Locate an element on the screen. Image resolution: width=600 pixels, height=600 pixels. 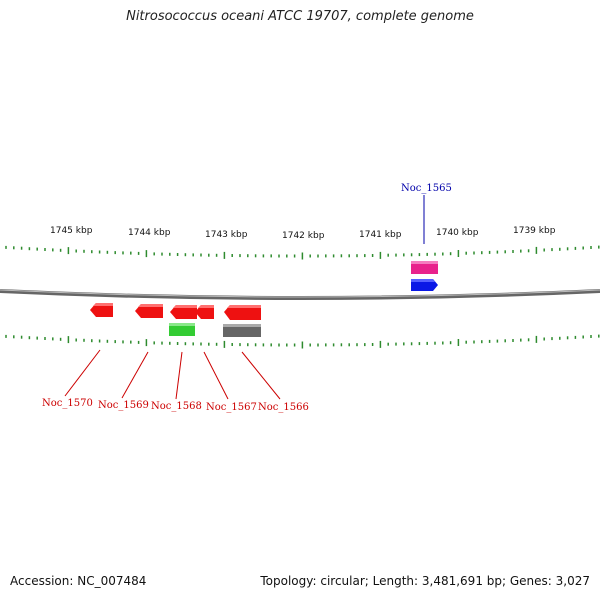
gene-label-noc-1569: Noc_1569 is located at coordinates (123, 405).